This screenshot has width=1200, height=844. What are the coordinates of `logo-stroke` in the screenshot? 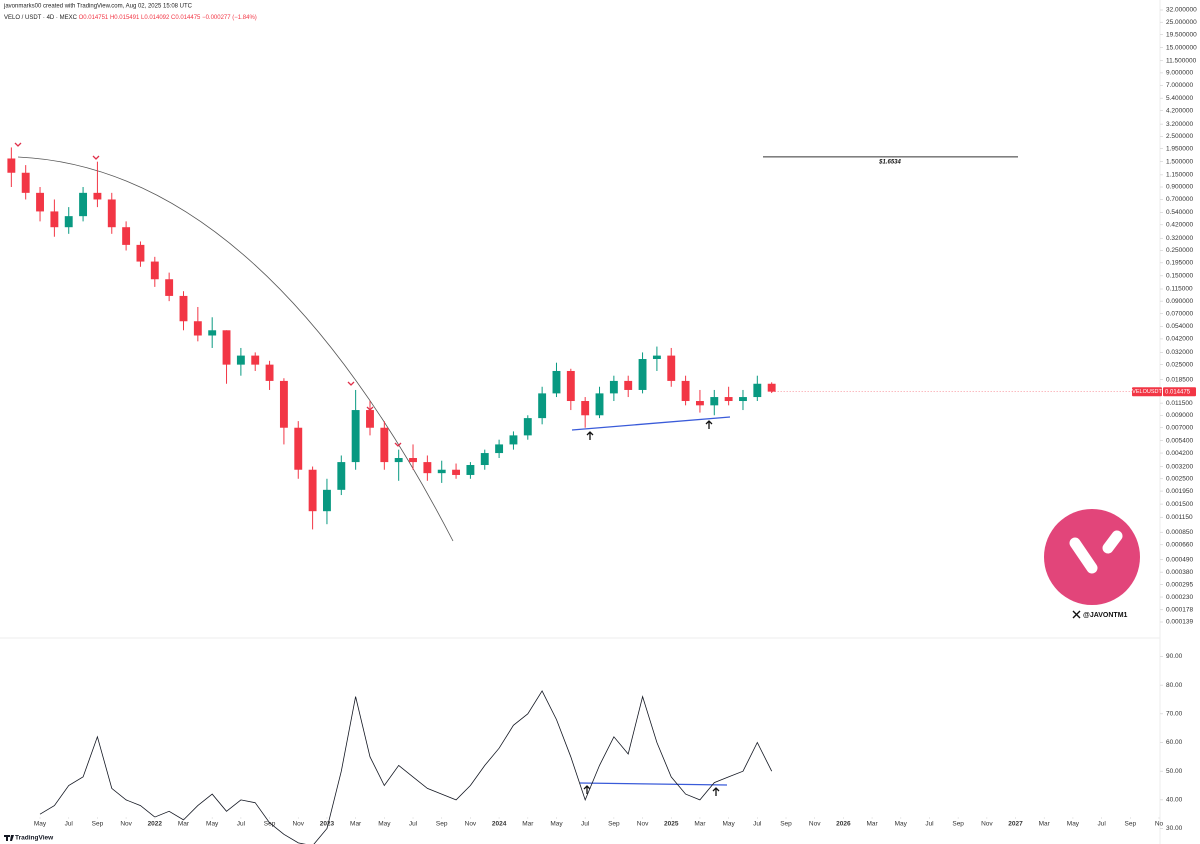 It's located at (1112, 542).